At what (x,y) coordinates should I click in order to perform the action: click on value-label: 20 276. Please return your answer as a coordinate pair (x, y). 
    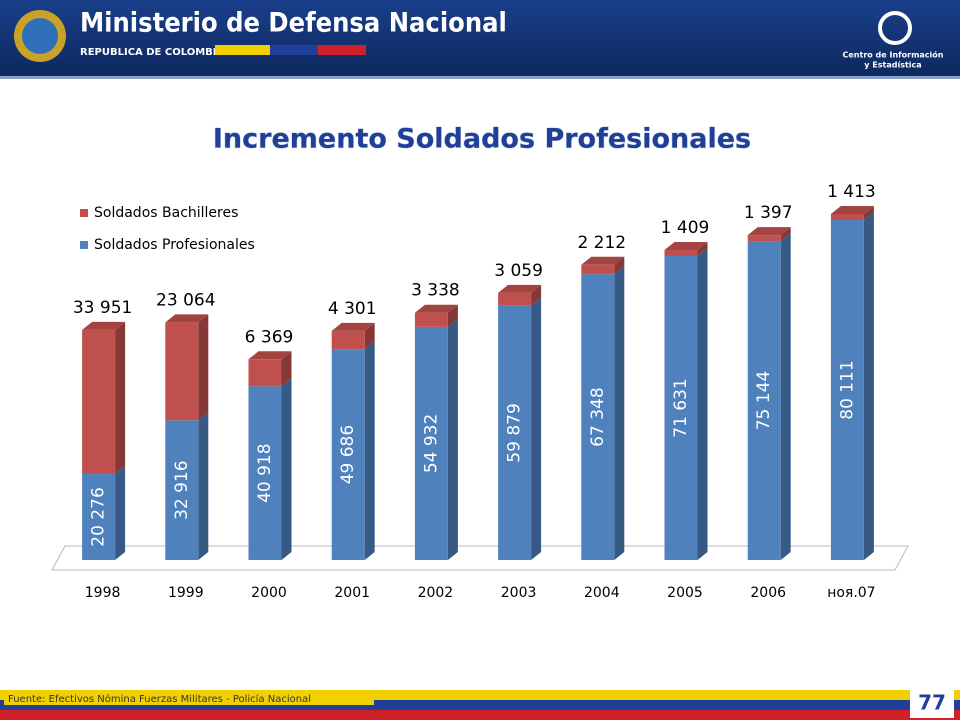
    Looking at the image, I should click on (99, 516).